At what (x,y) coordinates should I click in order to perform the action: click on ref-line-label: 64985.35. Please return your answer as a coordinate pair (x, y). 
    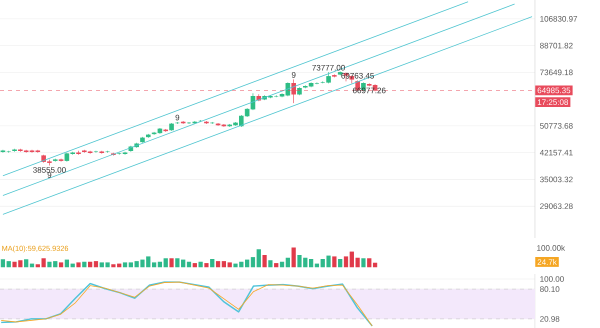
    Looking at the image, I should click on (554, 91).